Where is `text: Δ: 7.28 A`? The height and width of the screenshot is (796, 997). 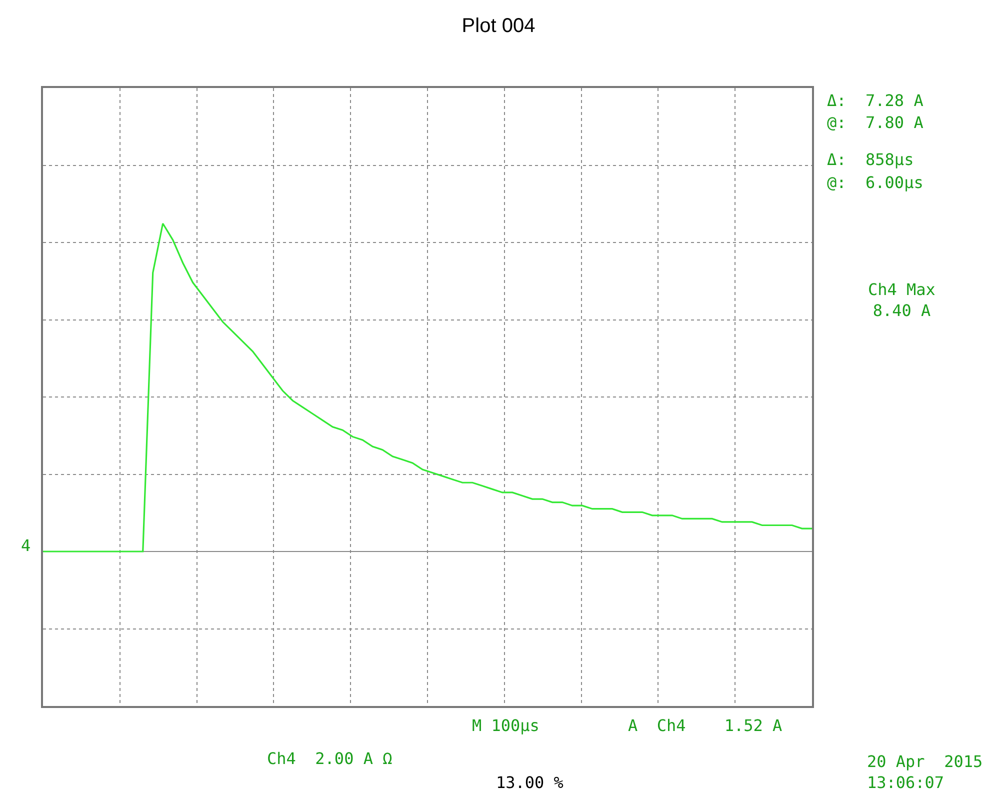 text: Δ: 7.28 A is located at coordinates (875, 100).